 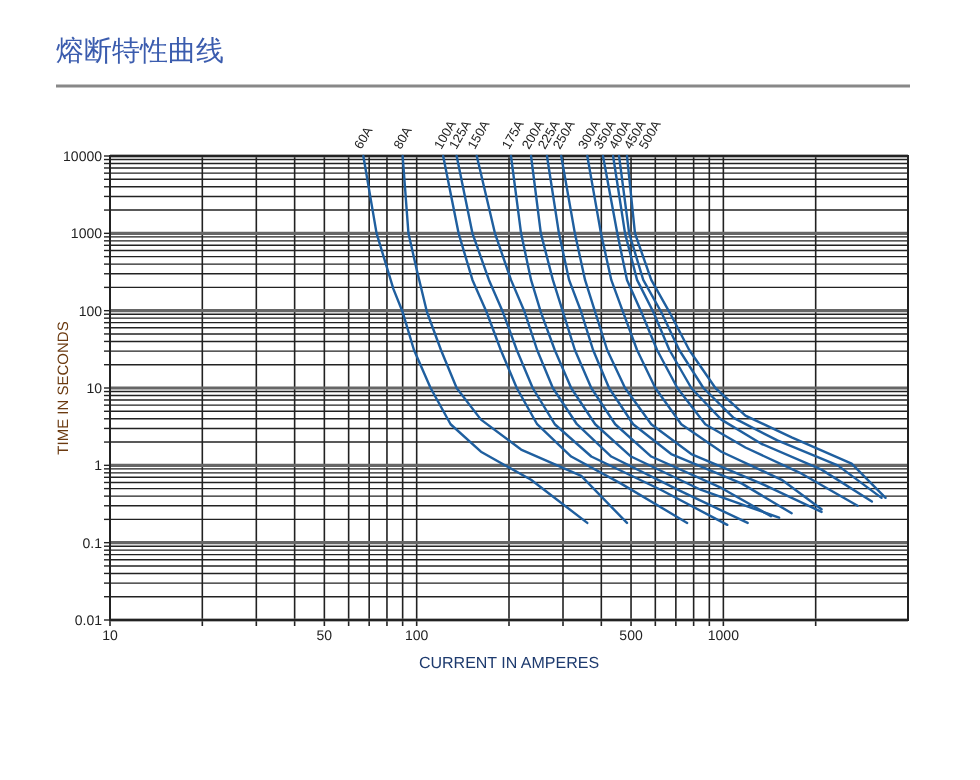 What do you see at coordinates (140, 50) in the screenshot?
I see `chart-title: 熔断特性曲线` at bounding box center [140, 50].